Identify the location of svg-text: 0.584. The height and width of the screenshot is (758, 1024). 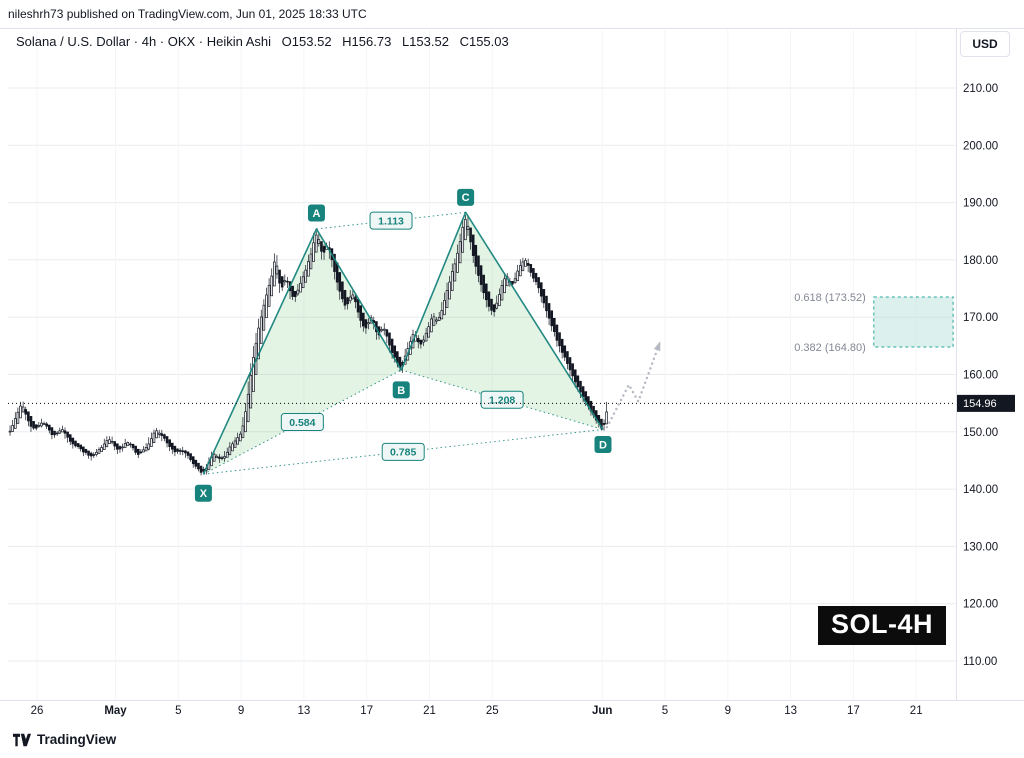
(302, 423).